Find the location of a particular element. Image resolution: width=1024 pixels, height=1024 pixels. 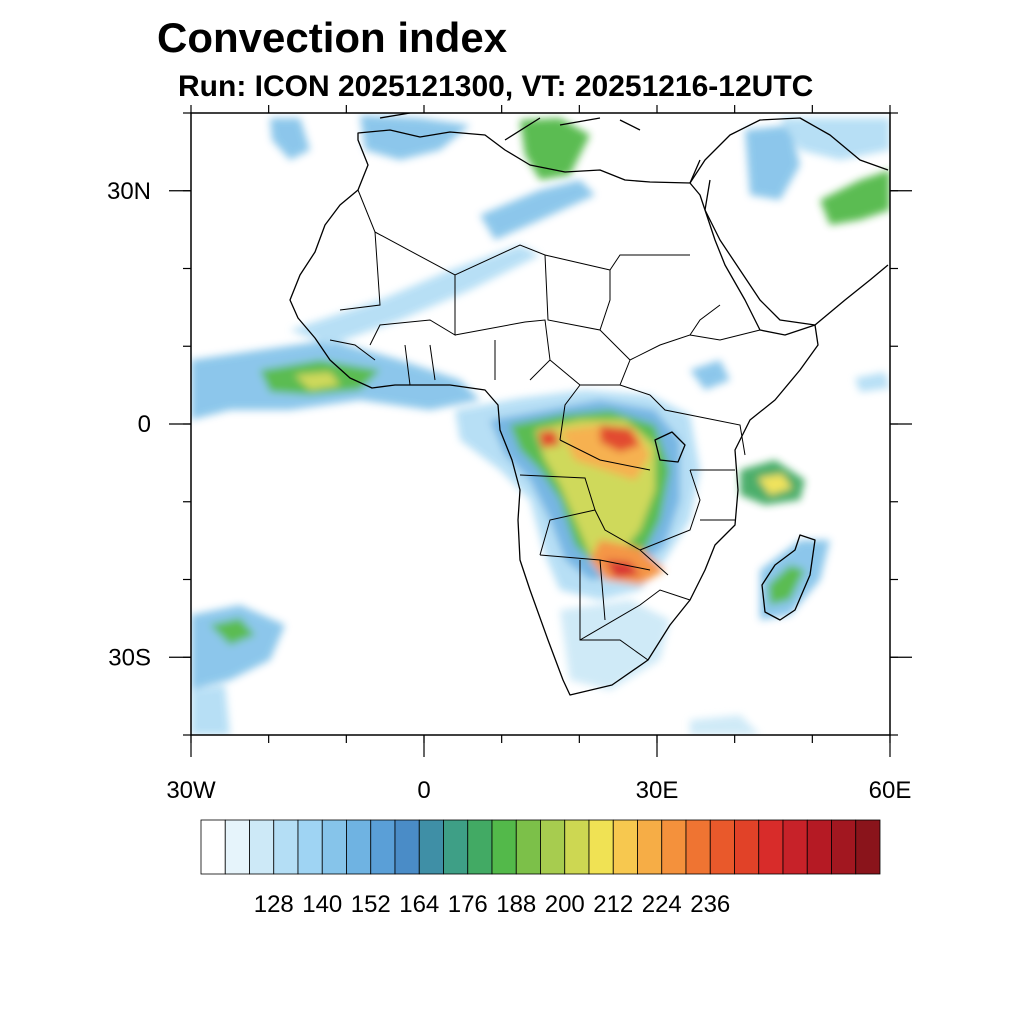

lake-victoria is located at coordinates (670, 447).